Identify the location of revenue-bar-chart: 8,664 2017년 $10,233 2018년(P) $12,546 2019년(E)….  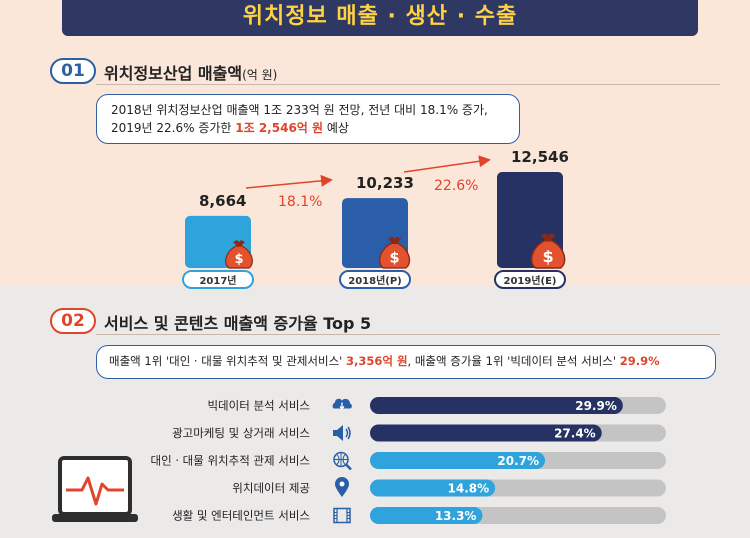
(375, 218).